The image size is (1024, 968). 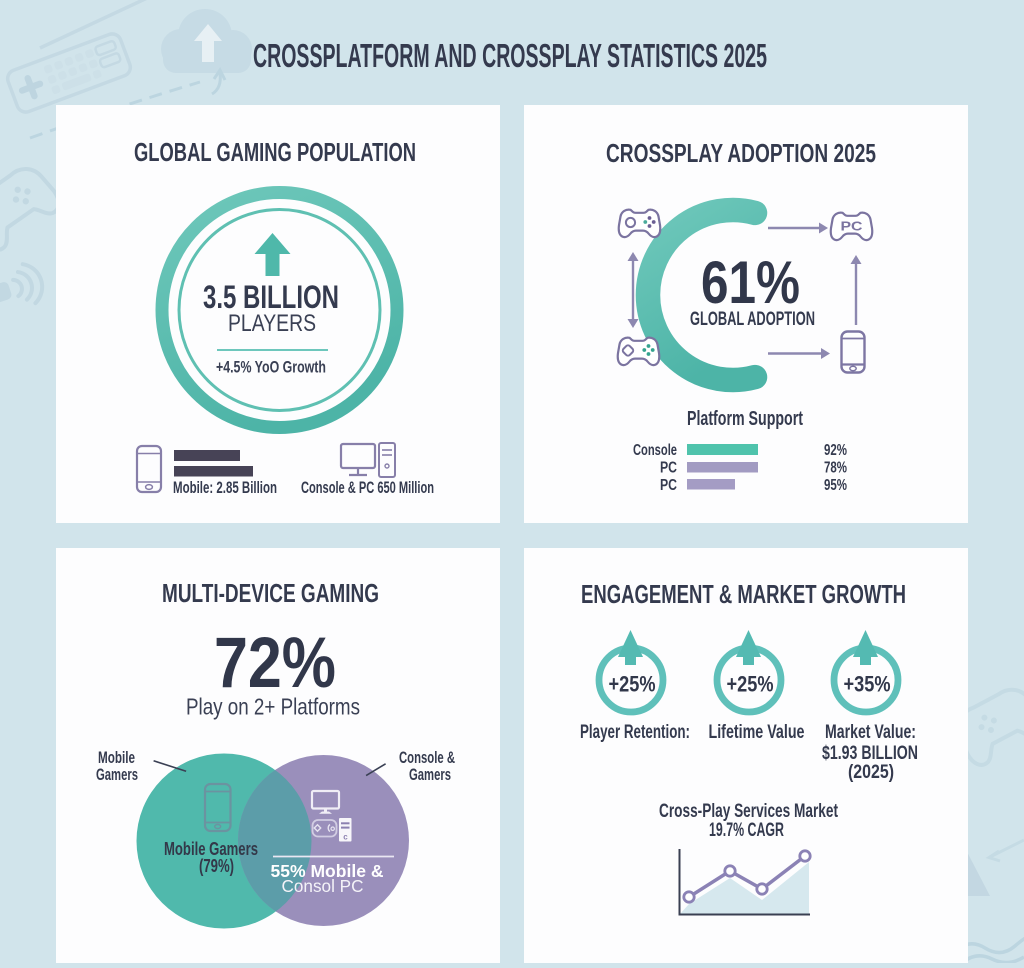 I want to click on svg-text: (79%), so click(x=216, y=866).